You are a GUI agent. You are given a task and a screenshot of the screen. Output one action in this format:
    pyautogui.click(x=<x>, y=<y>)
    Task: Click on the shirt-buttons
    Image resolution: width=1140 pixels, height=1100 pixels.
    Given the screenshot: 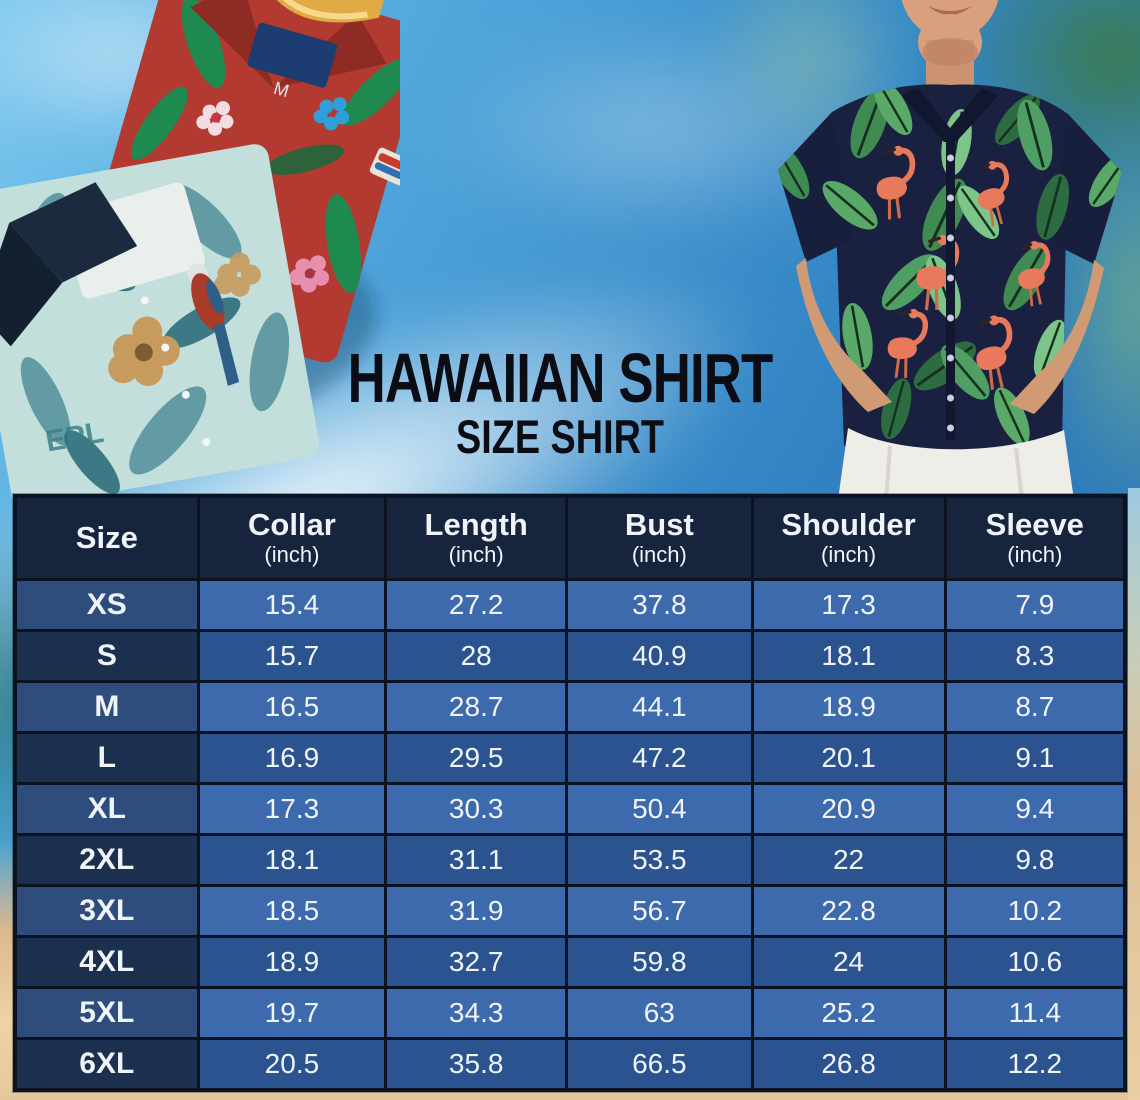 What is the action you would take?
    pyautogui.click(x=950, y=293)
    